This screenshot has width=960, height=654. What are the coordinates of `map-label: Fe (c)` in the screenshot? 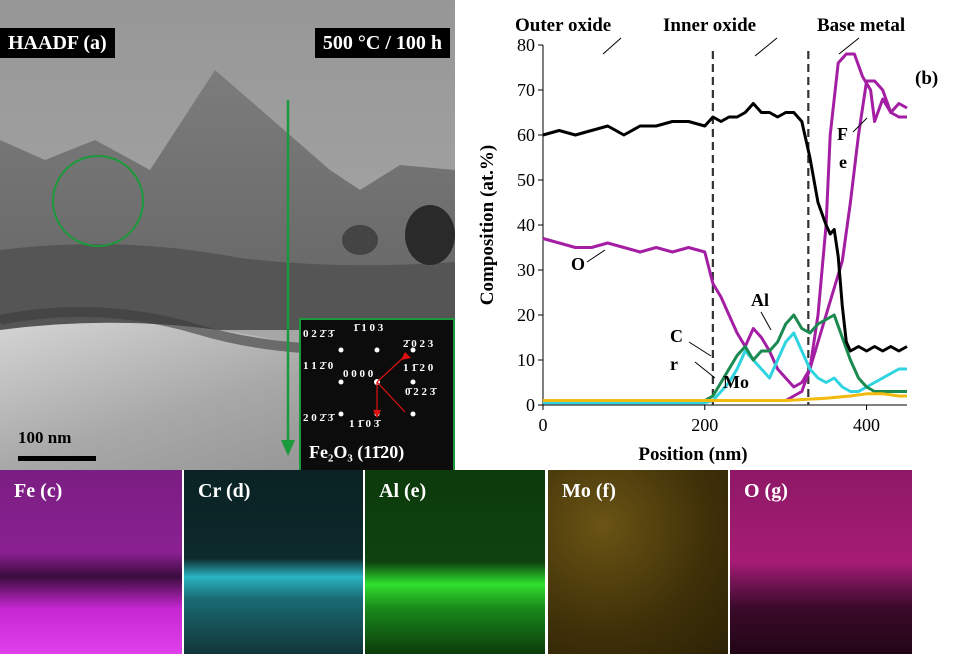 It's located at (38, 491).